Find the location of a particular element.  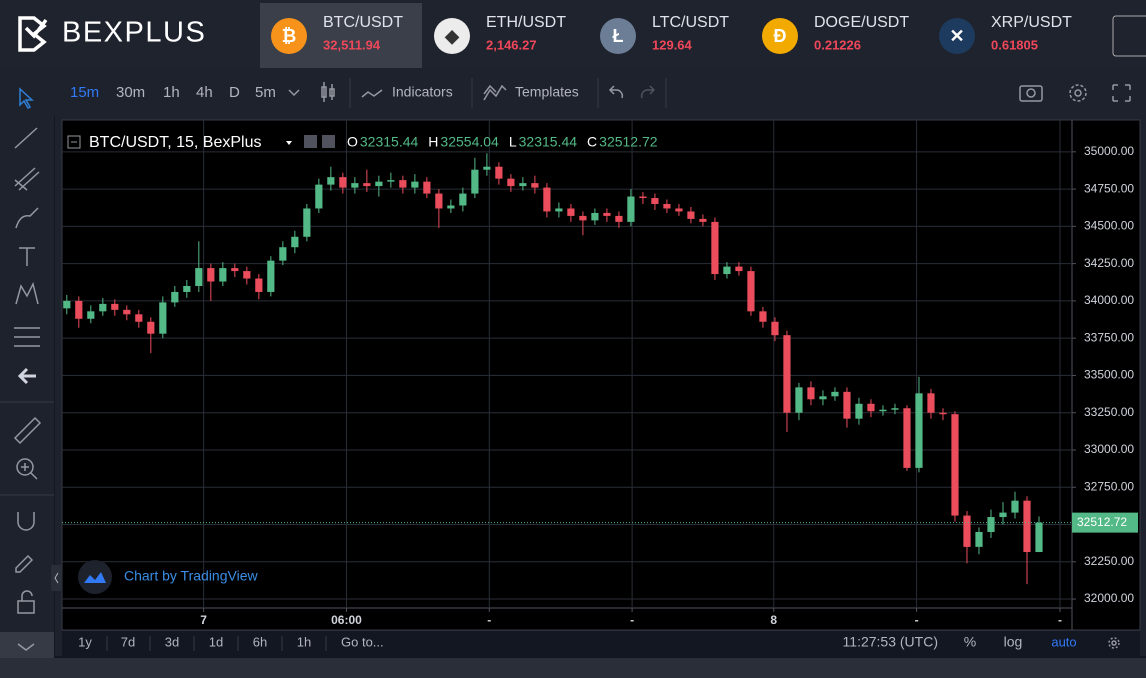

footer-settings is located at coordinates (1114, 643).